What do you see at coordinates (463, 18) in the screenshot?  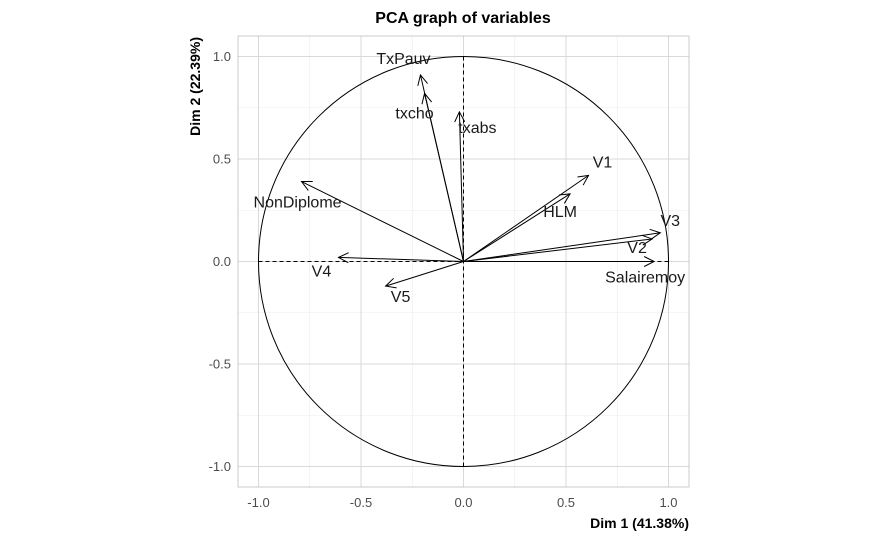 I see `chart-title: PCA graph of variables` at bounding box center [463, 18].